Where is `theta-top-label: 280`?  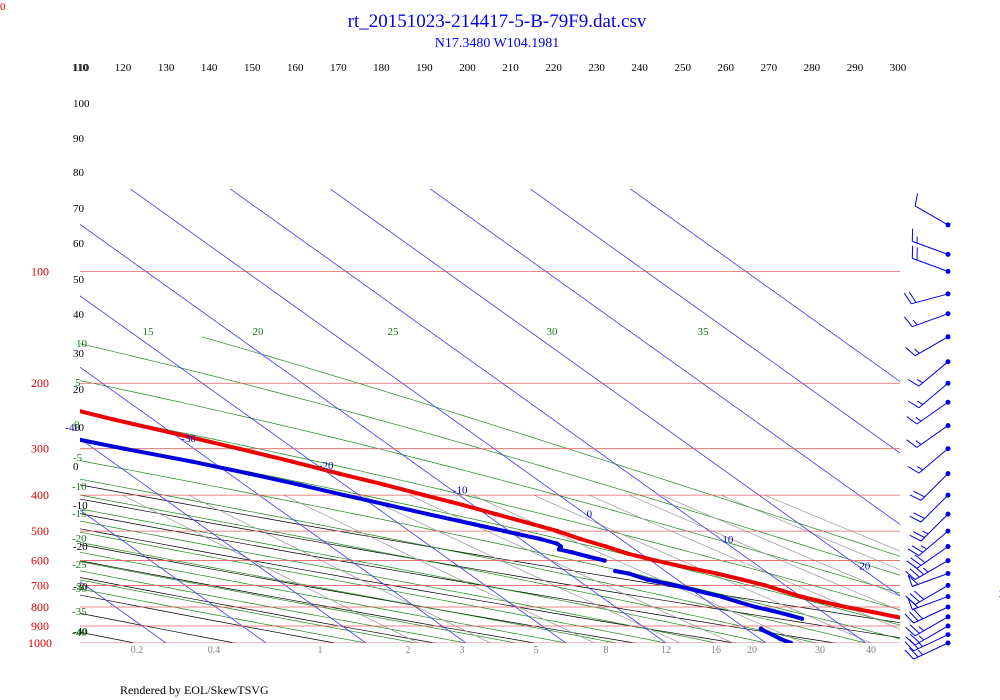 theta-top-label: 280 is located at coordinates (812, 68).